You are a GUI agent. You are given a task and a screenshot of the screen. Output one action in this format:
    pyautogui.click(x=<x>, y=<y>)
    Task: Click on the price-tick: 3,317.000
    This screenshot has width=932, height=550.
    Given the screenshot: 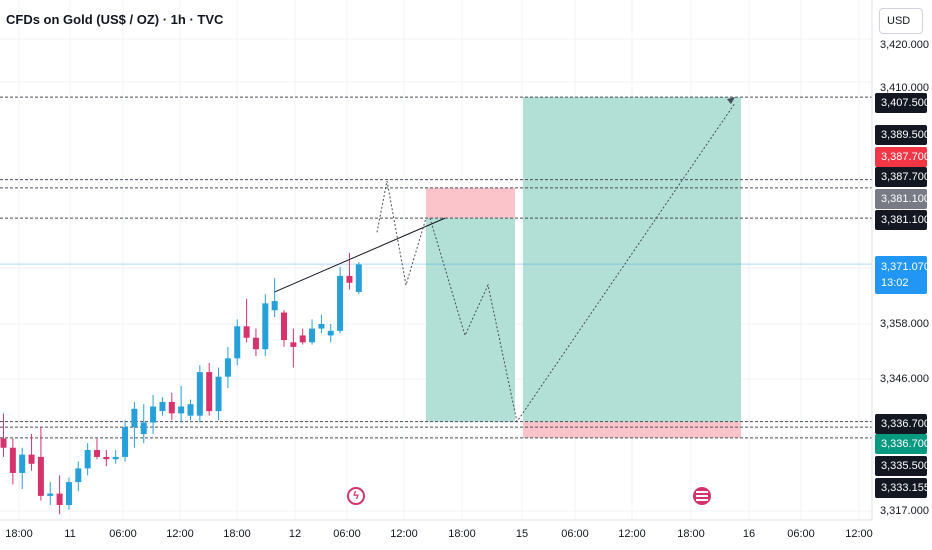 What is the action you would take?
    pyautogui.click(x=904, y=511)
    